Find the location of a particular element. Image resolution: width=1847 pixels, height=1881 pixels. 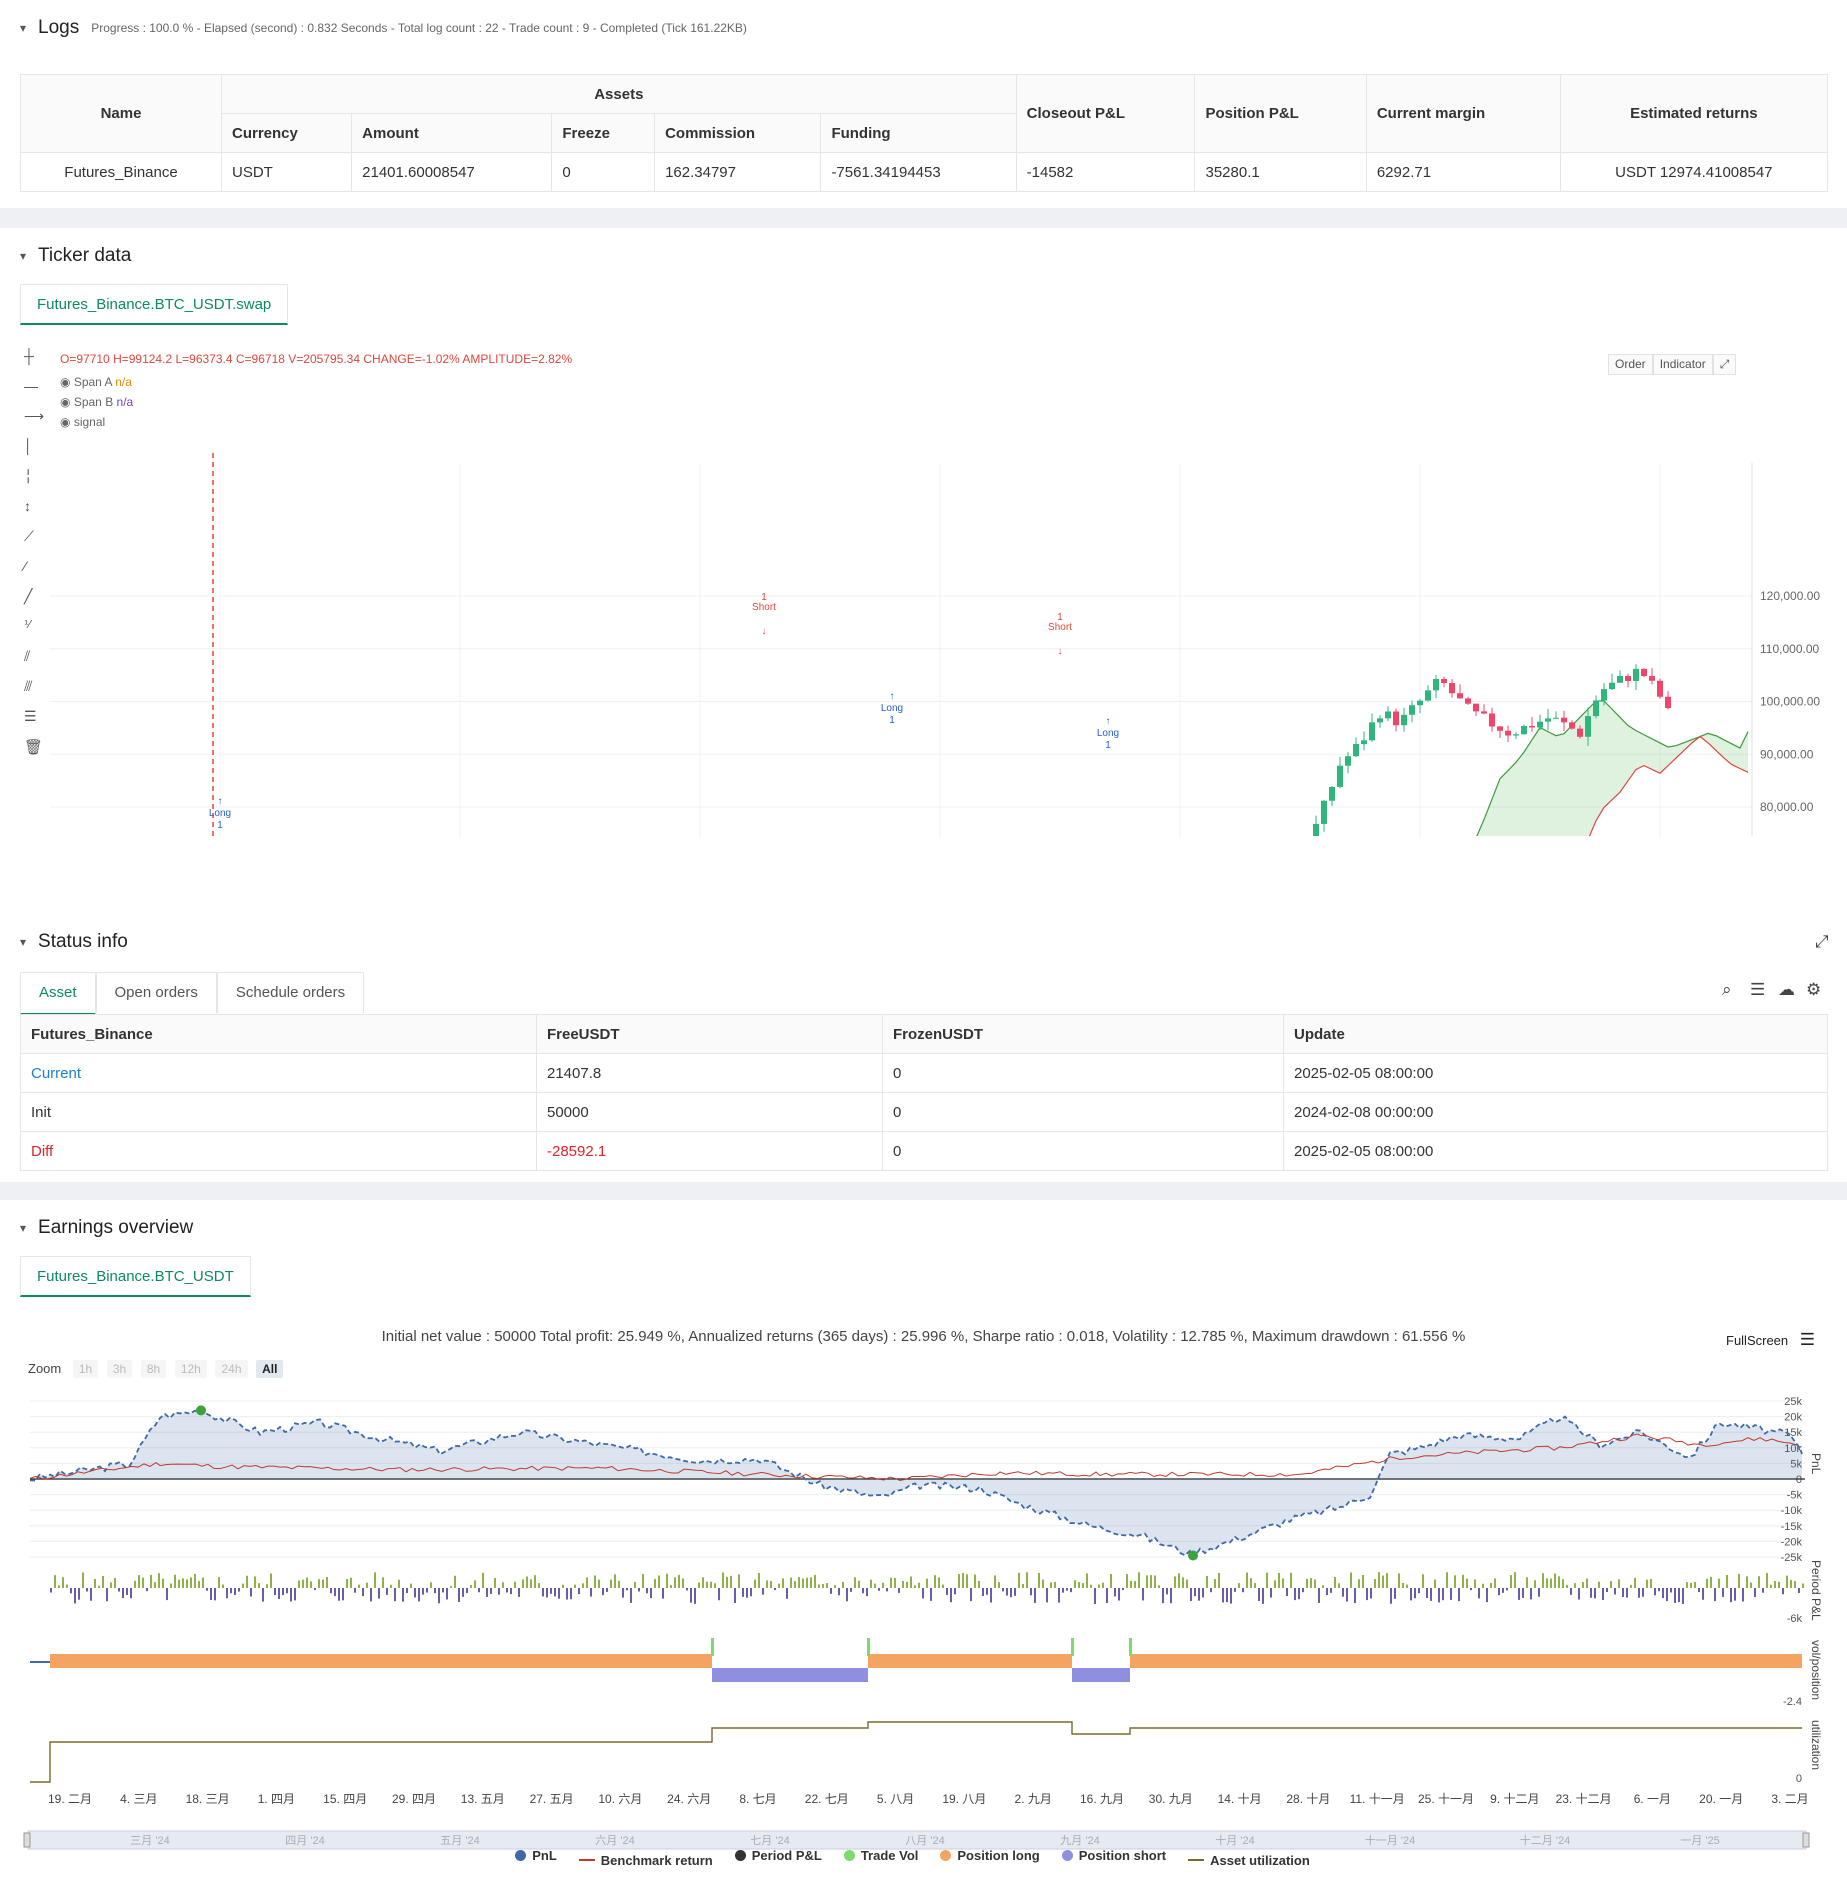

zoom-1h-button: 1h is located at coordinates (85, 1369).